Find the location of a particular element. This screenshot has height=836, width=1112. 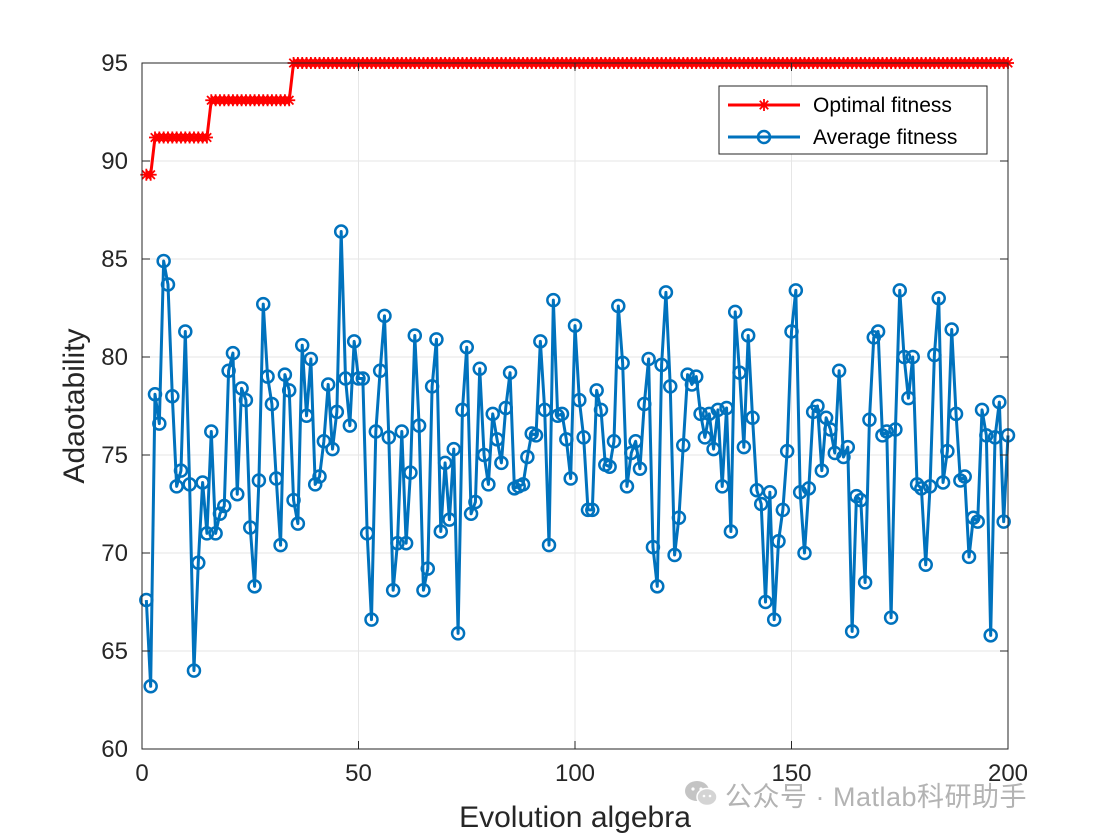

y-tick-label: 90 is located at coordinates (114, 161).